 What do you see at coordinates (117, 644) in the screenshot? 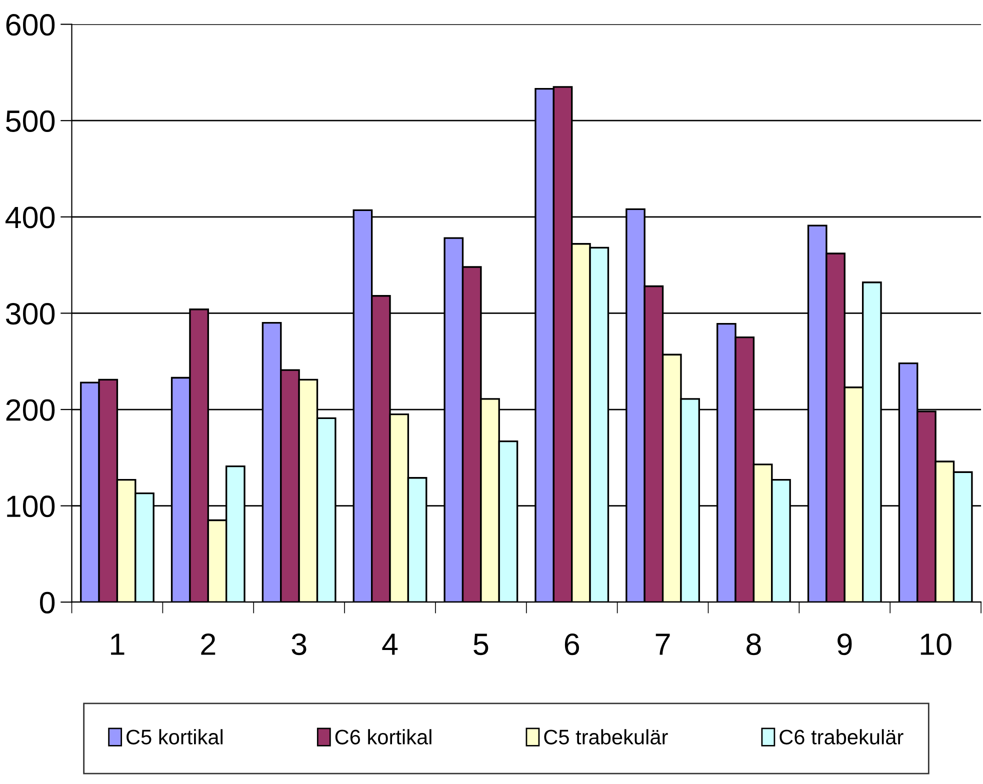
I see `x-tick-label: 1` at bounding box center [117, 644].